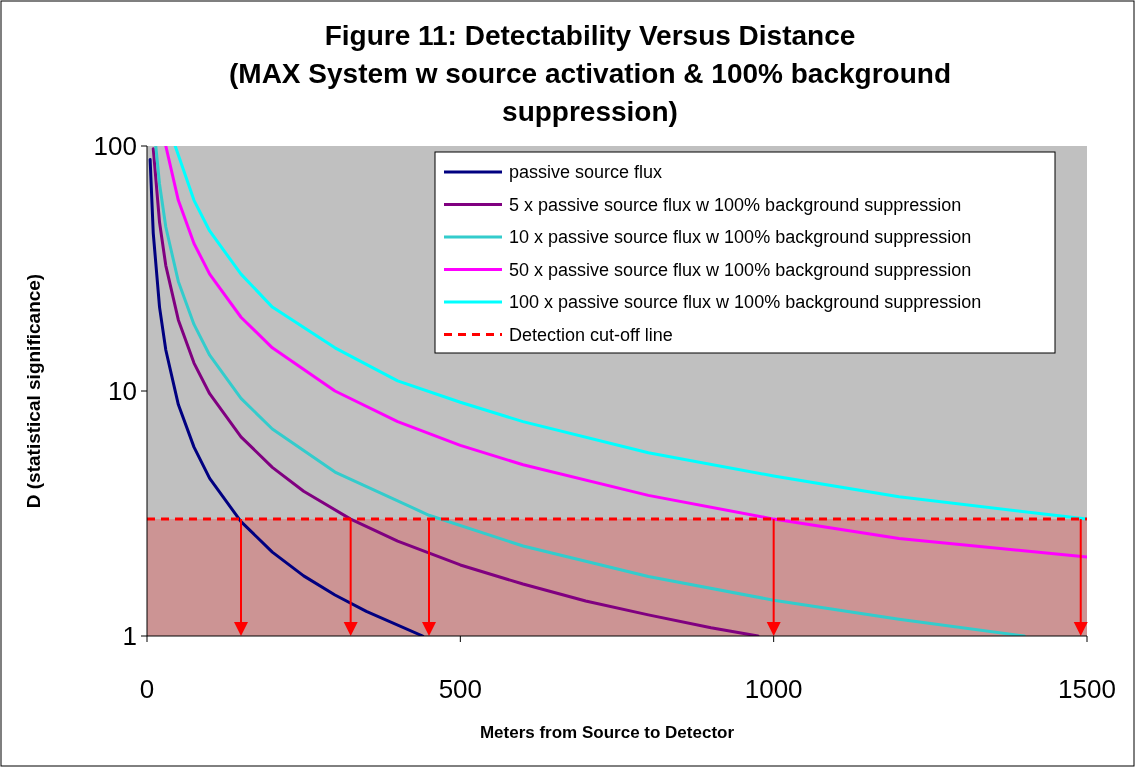  Describe the element at coordinates (33, 391) in the screenshot. I see `y-axis-title: D (statistical significance)` at that location.